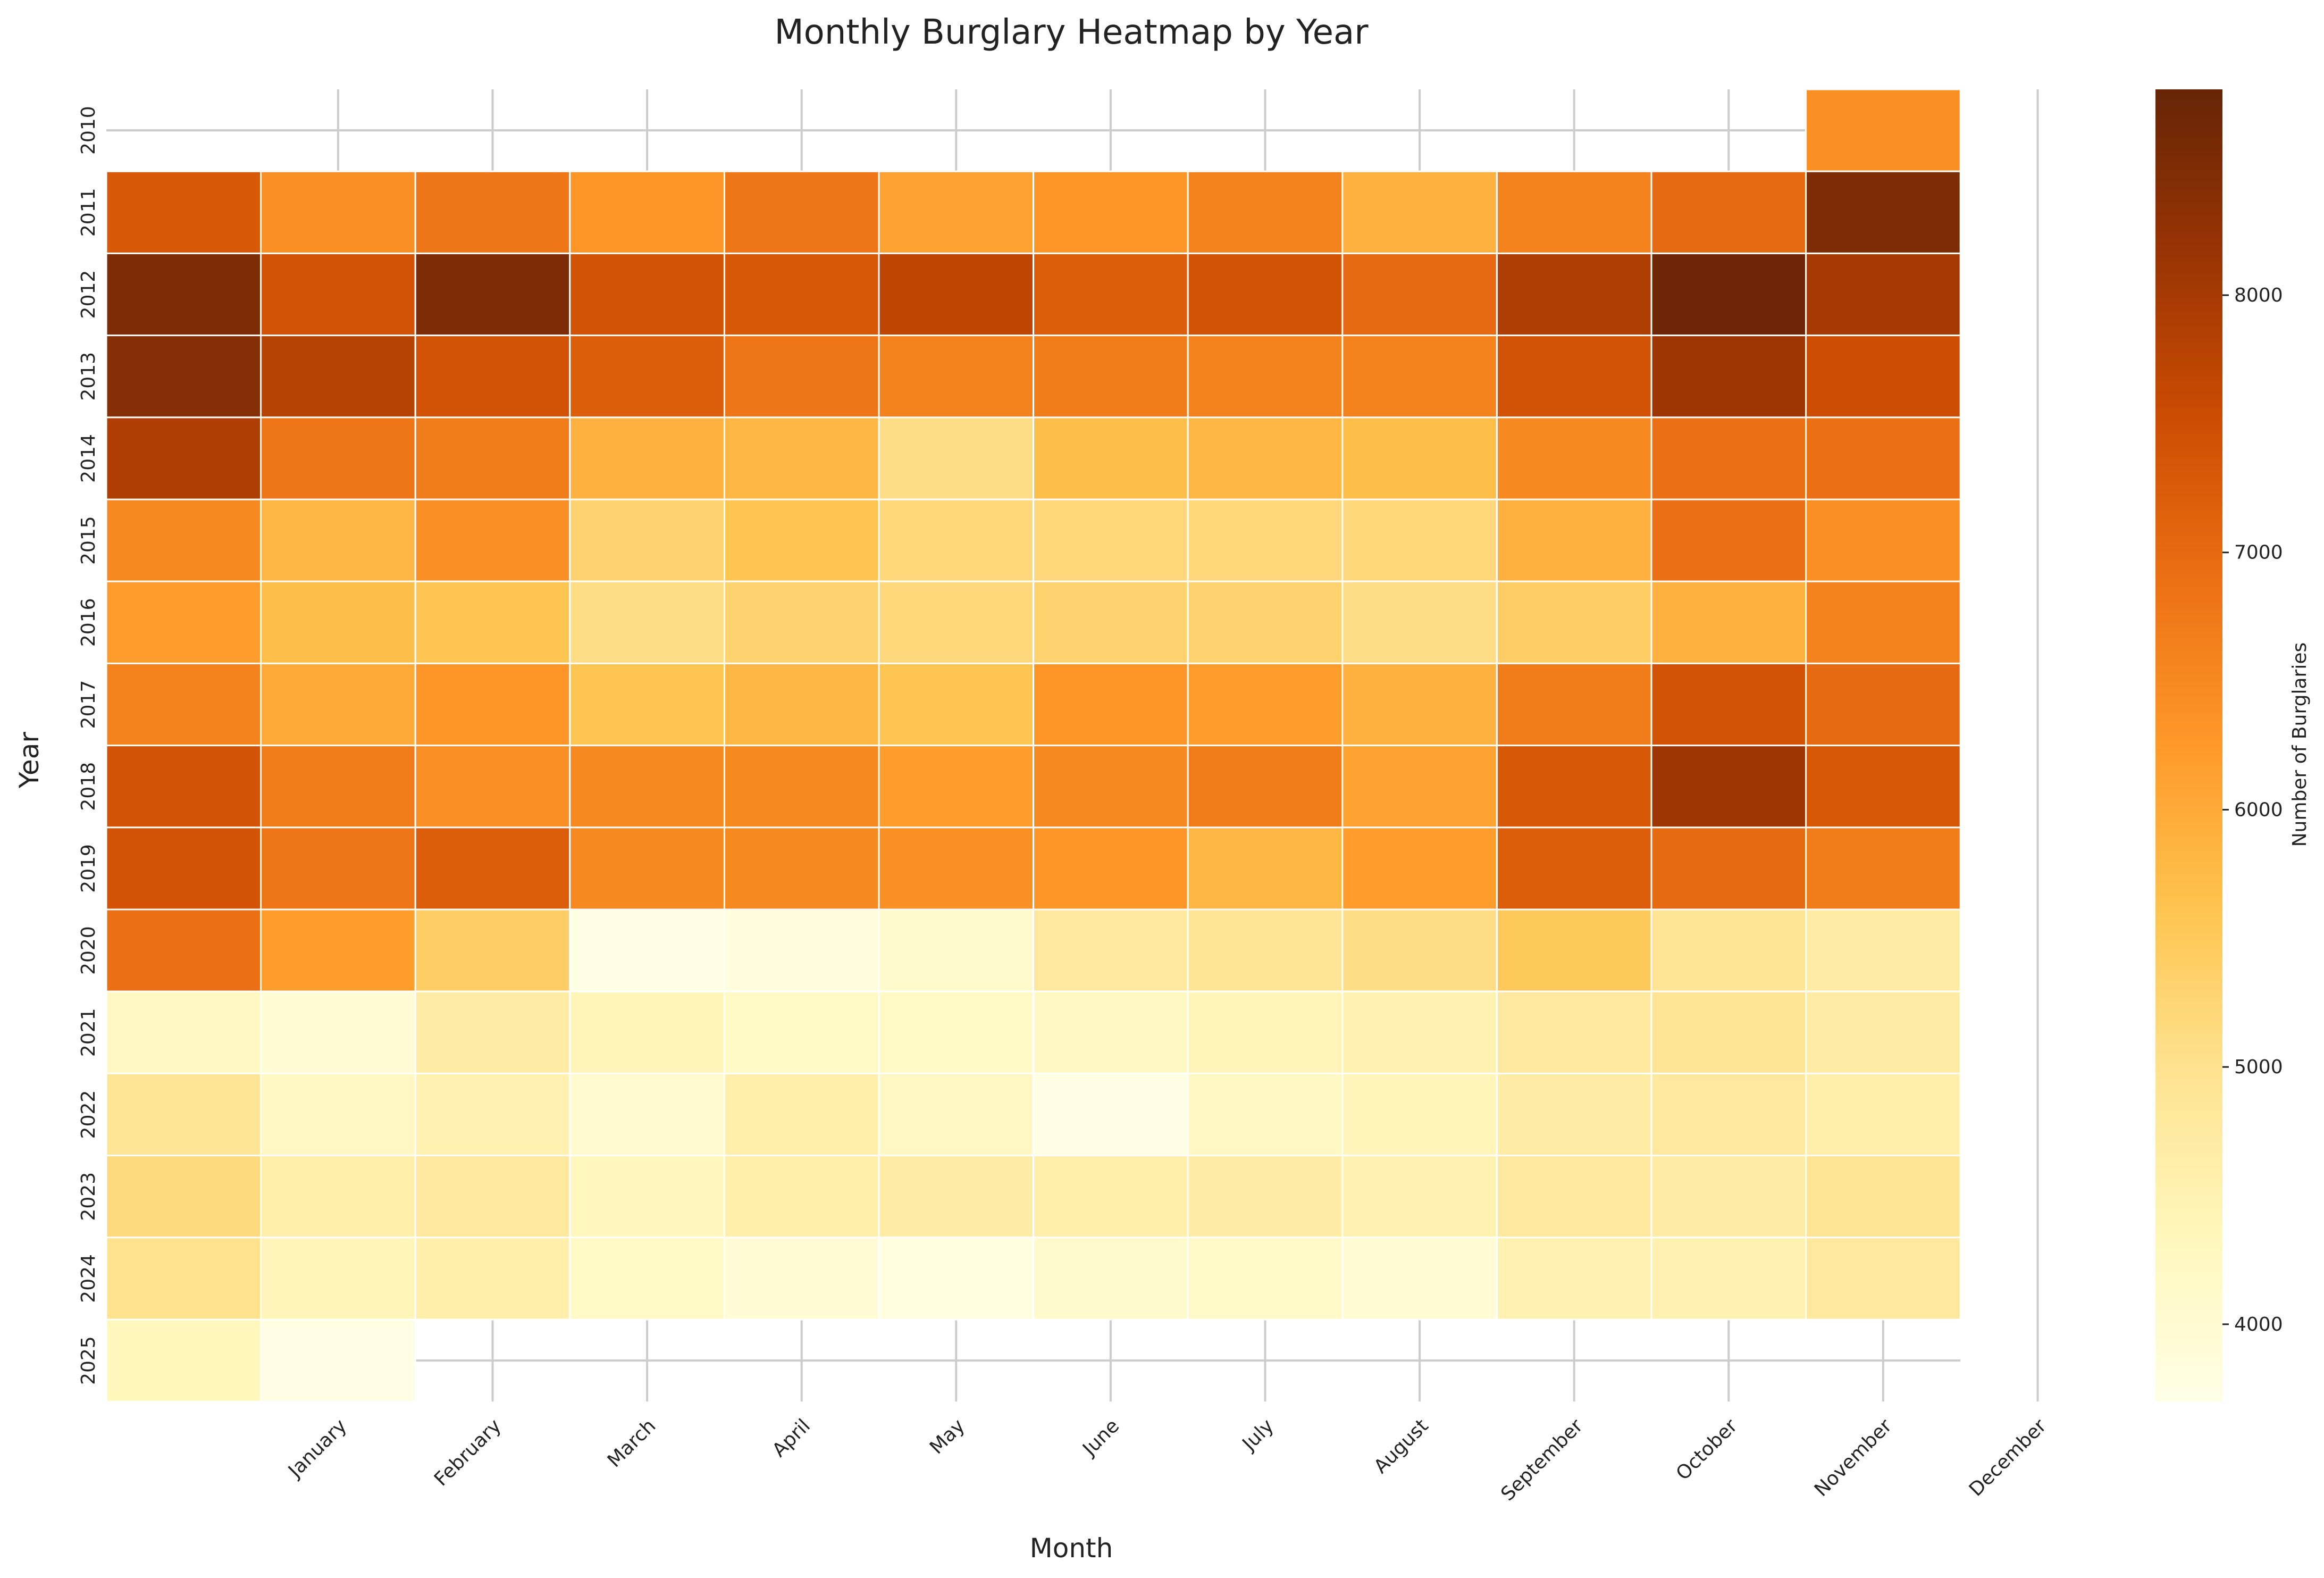 The image size is (2324, 1578). Describe the element at coordinates (88, 130) in the screenshot. I see `y-tick-label: 2010` at that location.